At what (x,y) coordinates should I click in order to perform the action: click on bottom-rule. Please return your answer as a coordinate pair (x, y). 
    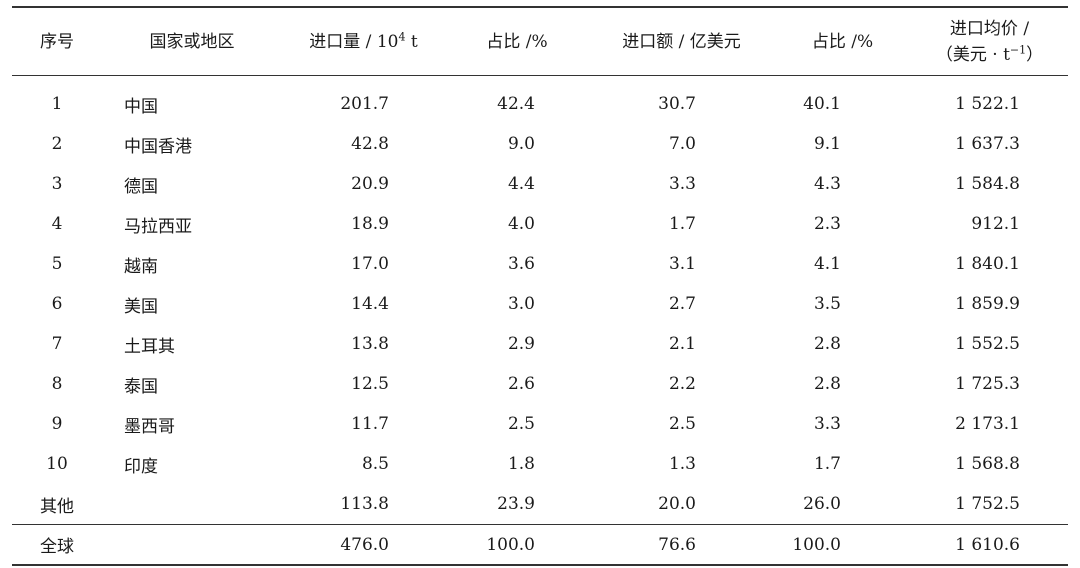
    Looking at the image, I should click on (540, 565).